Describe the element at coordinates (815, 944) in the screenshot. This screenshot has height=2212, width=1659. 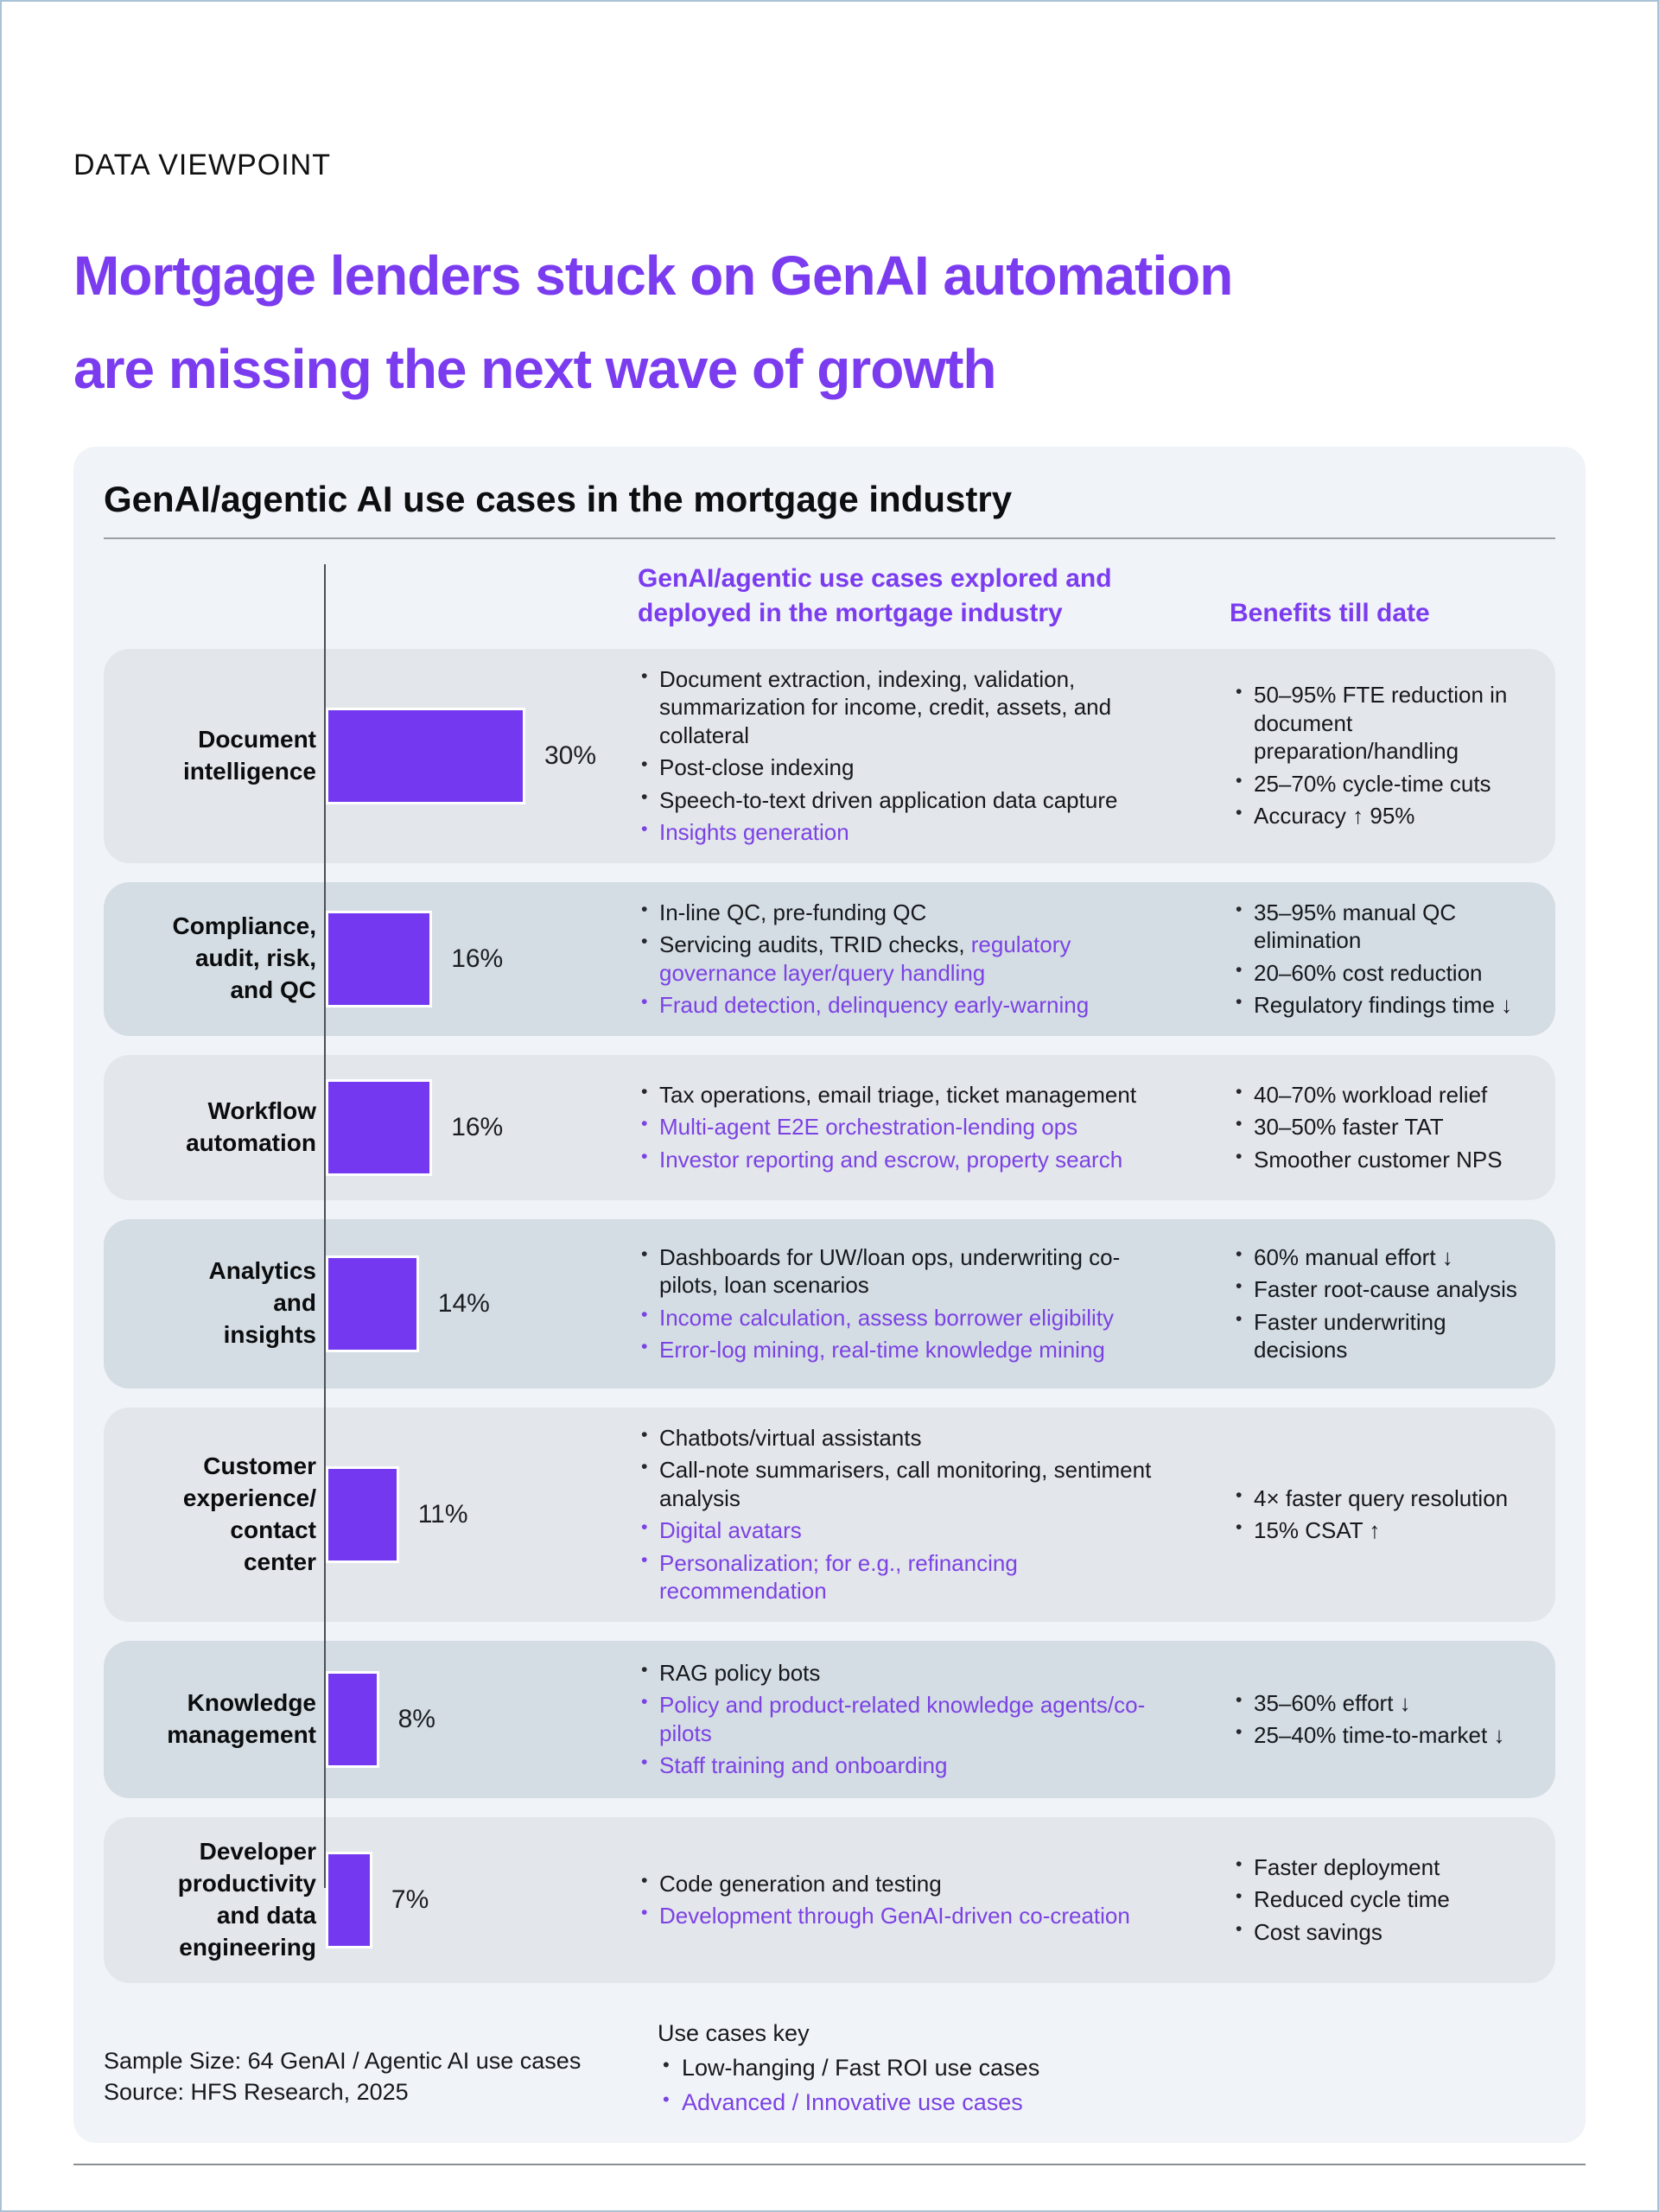
I see `use-case-text: Servicing audits, TRID checks,` at that location.